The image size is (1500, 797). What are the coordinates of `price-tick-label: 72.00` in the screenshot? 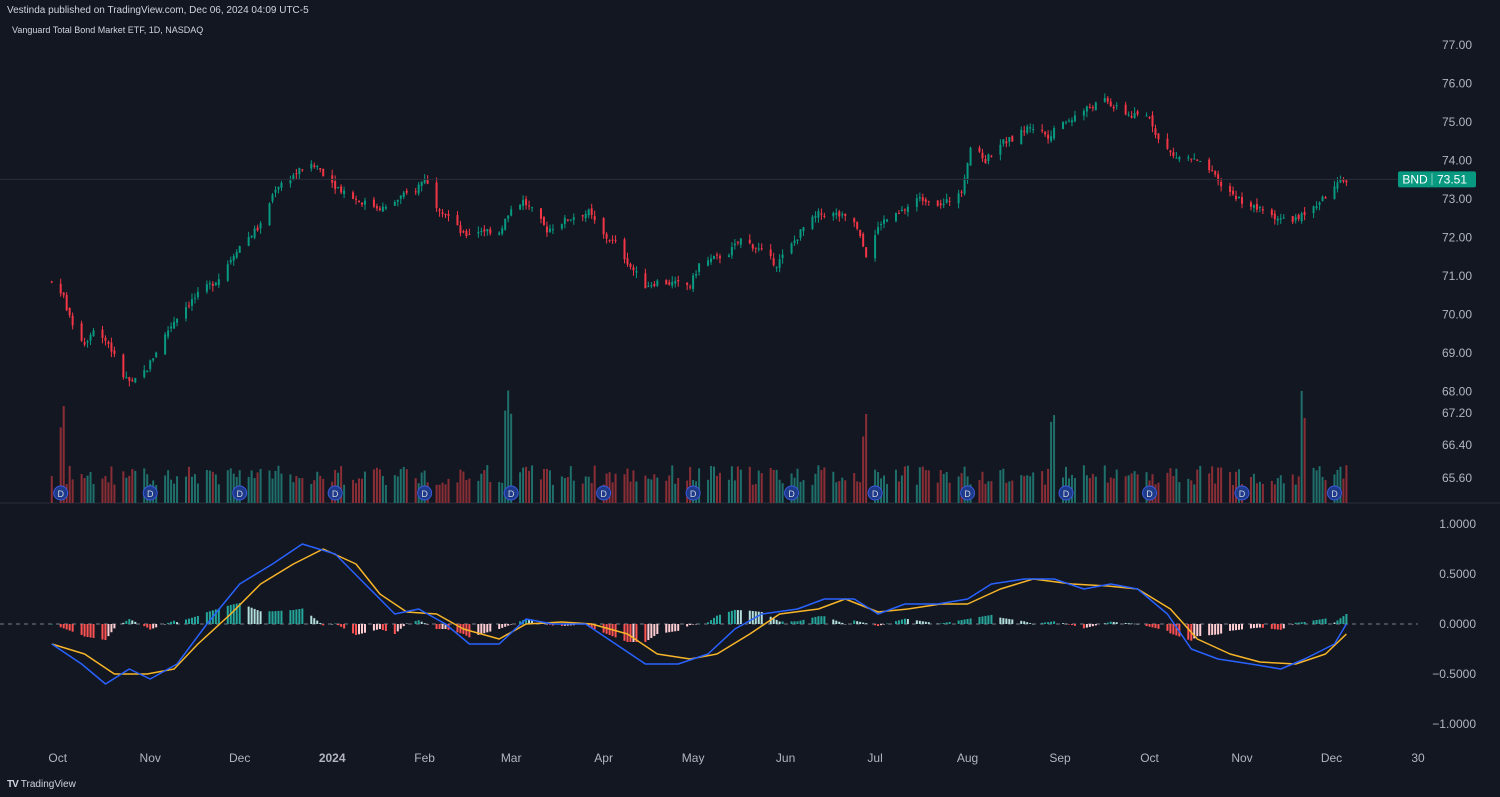 It's located at (1457, 238).